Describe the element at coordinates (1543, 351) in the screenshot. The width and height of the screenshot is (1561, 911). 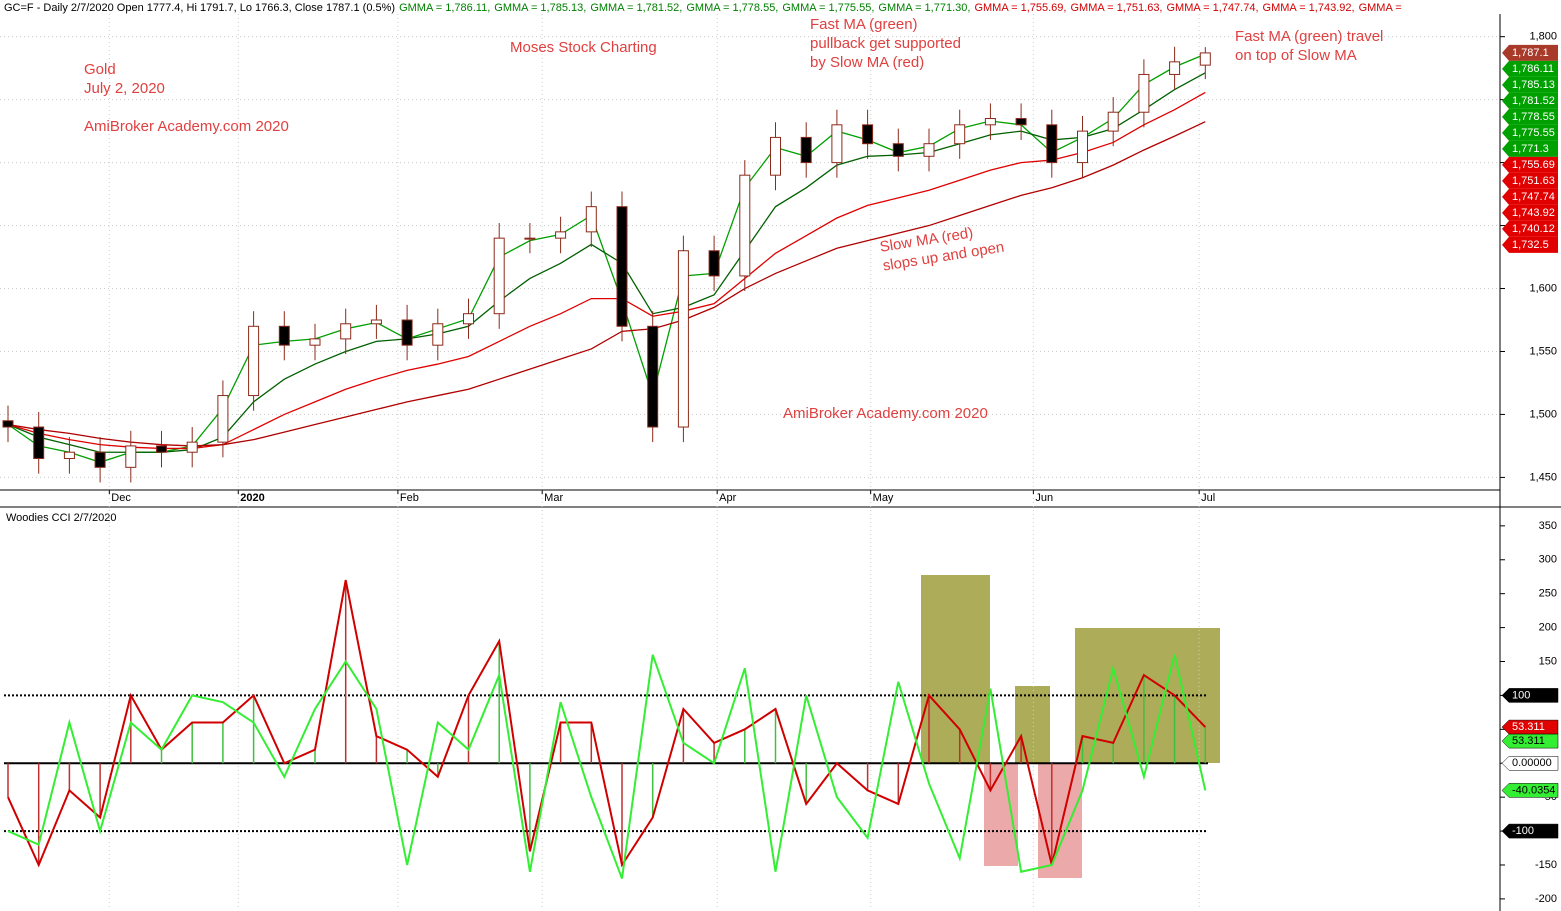
I see `y-tick-label: 1,550` at that location.